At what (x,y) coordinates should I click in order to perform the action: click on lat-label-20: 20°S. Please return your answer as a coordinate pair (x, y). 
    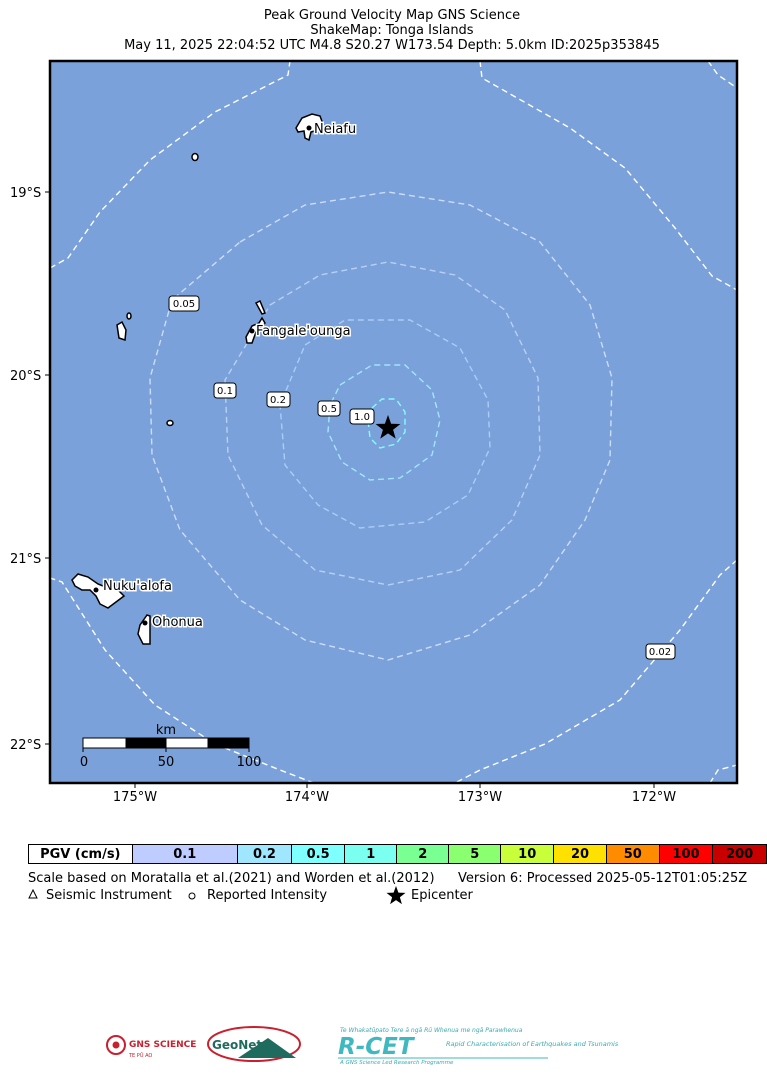
    Looking at the image, I should click on (25, 376).